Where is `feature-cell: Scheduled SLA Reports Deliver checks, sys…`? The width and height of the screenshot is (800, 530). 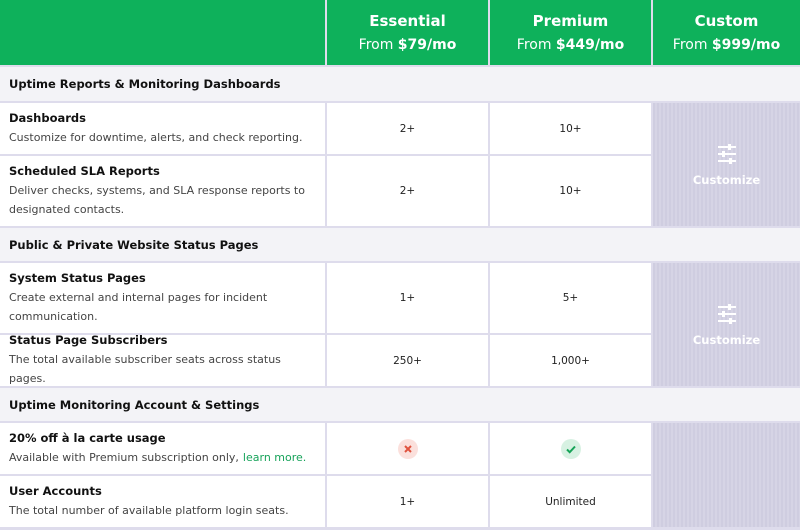
feature-cell: Scheduled SLA Reports Deliver checks, sys… is located at coordinates (162, 191).